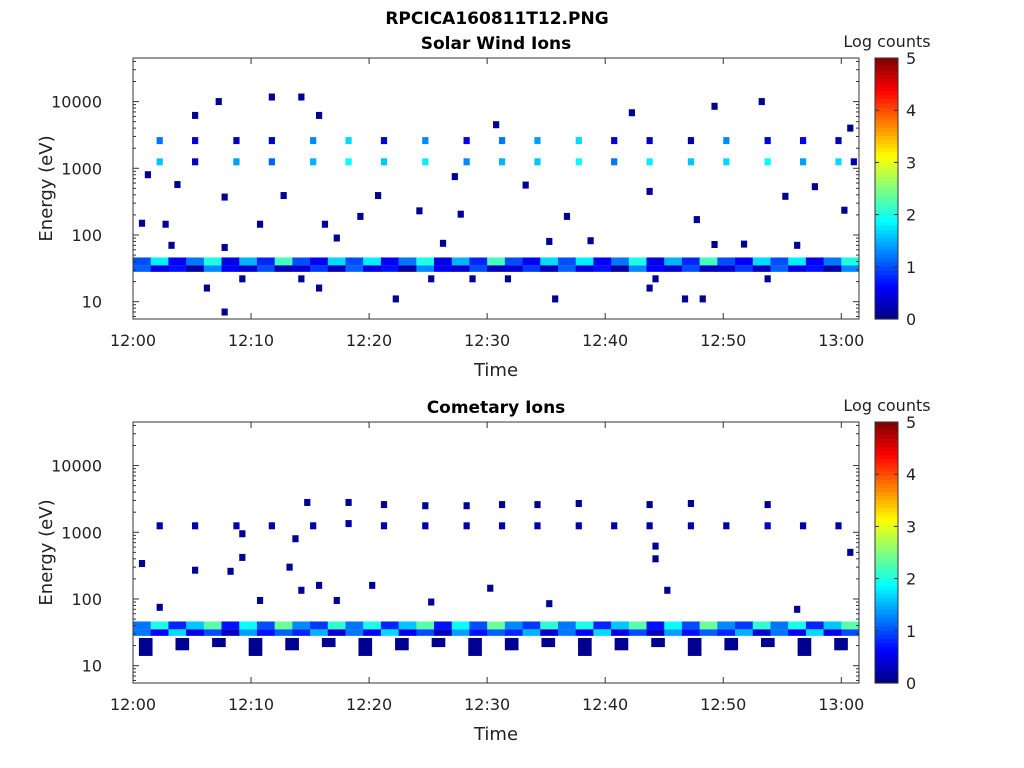 The height and width of the screenshot is (768, 1024). What do you see at coordinates (841, 704) in the screenshot?
I see `x-tick-label: 13:00` at bounding box center [841, 704].